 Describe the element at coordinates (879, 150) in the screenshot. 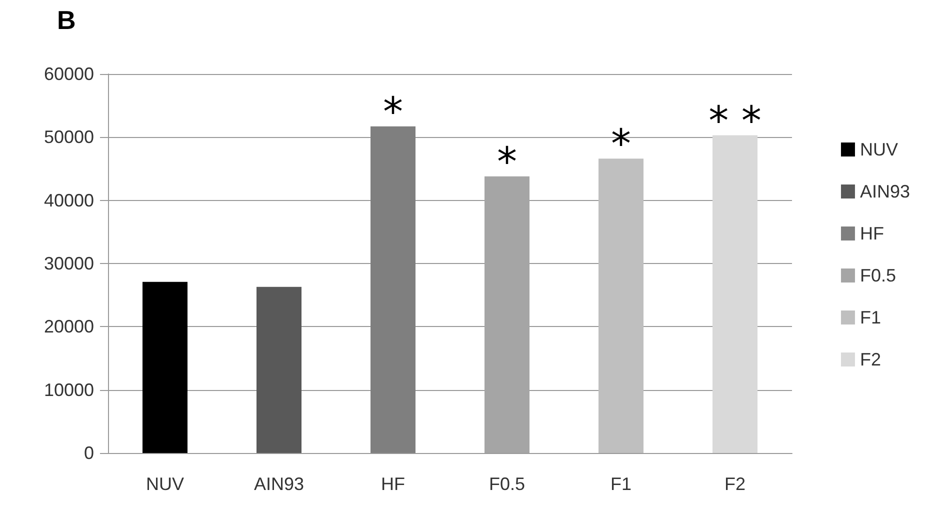

I see `legend-label: NUV` at that location.